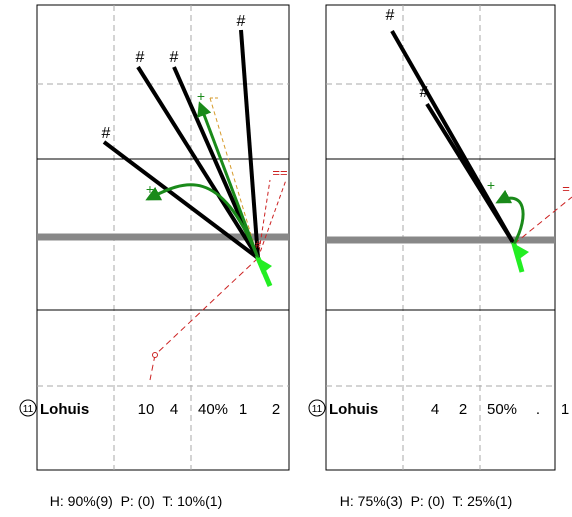  What do you see at coordinates (201, 96) in the screenshot?
I see `left-marker-label-6: +` at bounding box center [201, 96].